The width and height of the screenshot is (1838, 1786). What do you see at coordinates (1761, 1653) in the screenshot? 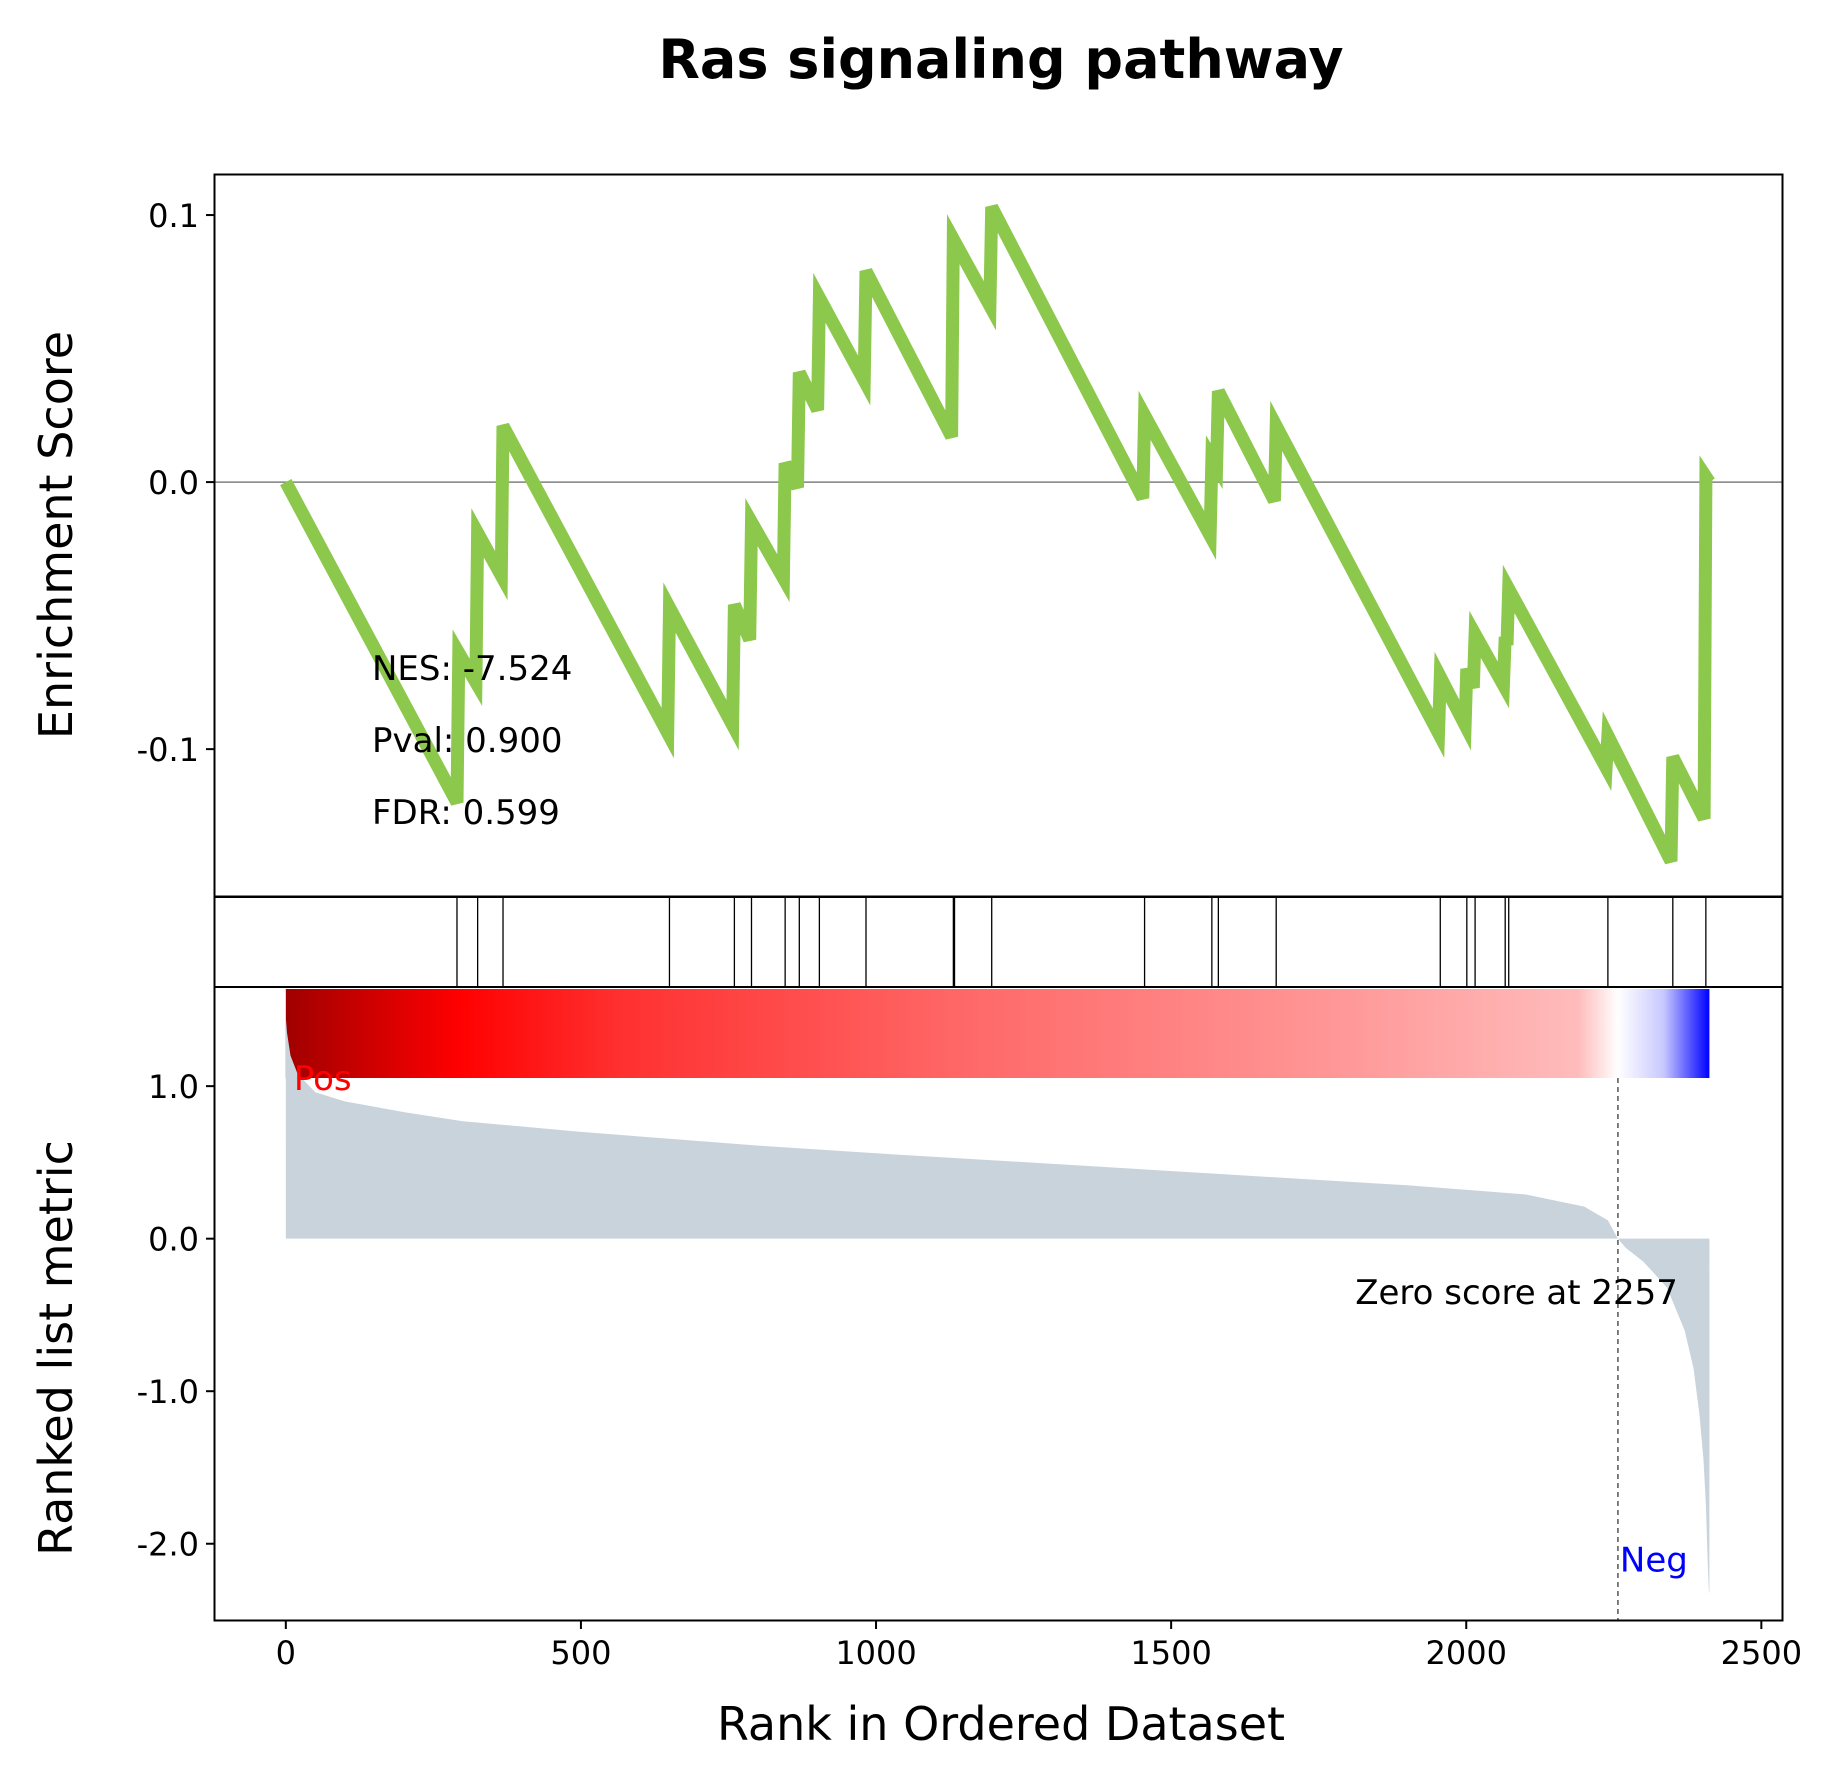
I see `x-tick-label: 2500` at bounding box center [1761, 1653].